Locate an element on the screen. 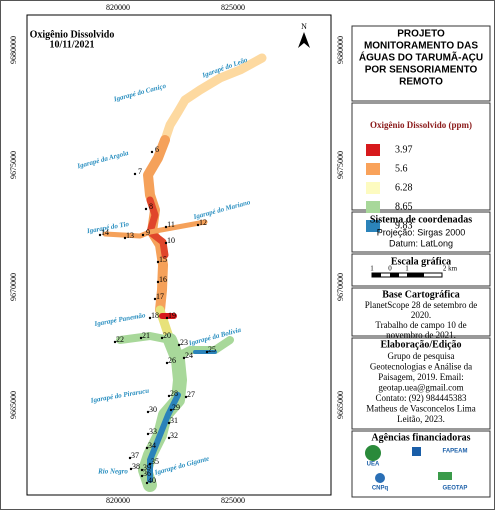  y-coord: 9680000 is located at coordinates (340, 50).